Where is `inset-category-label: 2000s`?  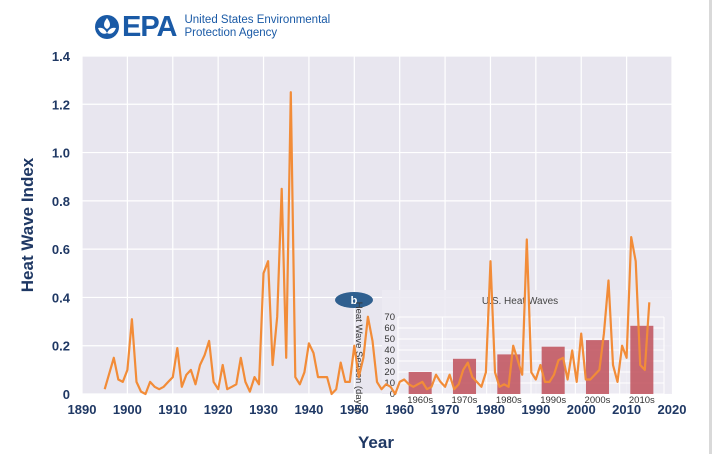
inset-category-label: 2000s is located at coordinates (598, 400).